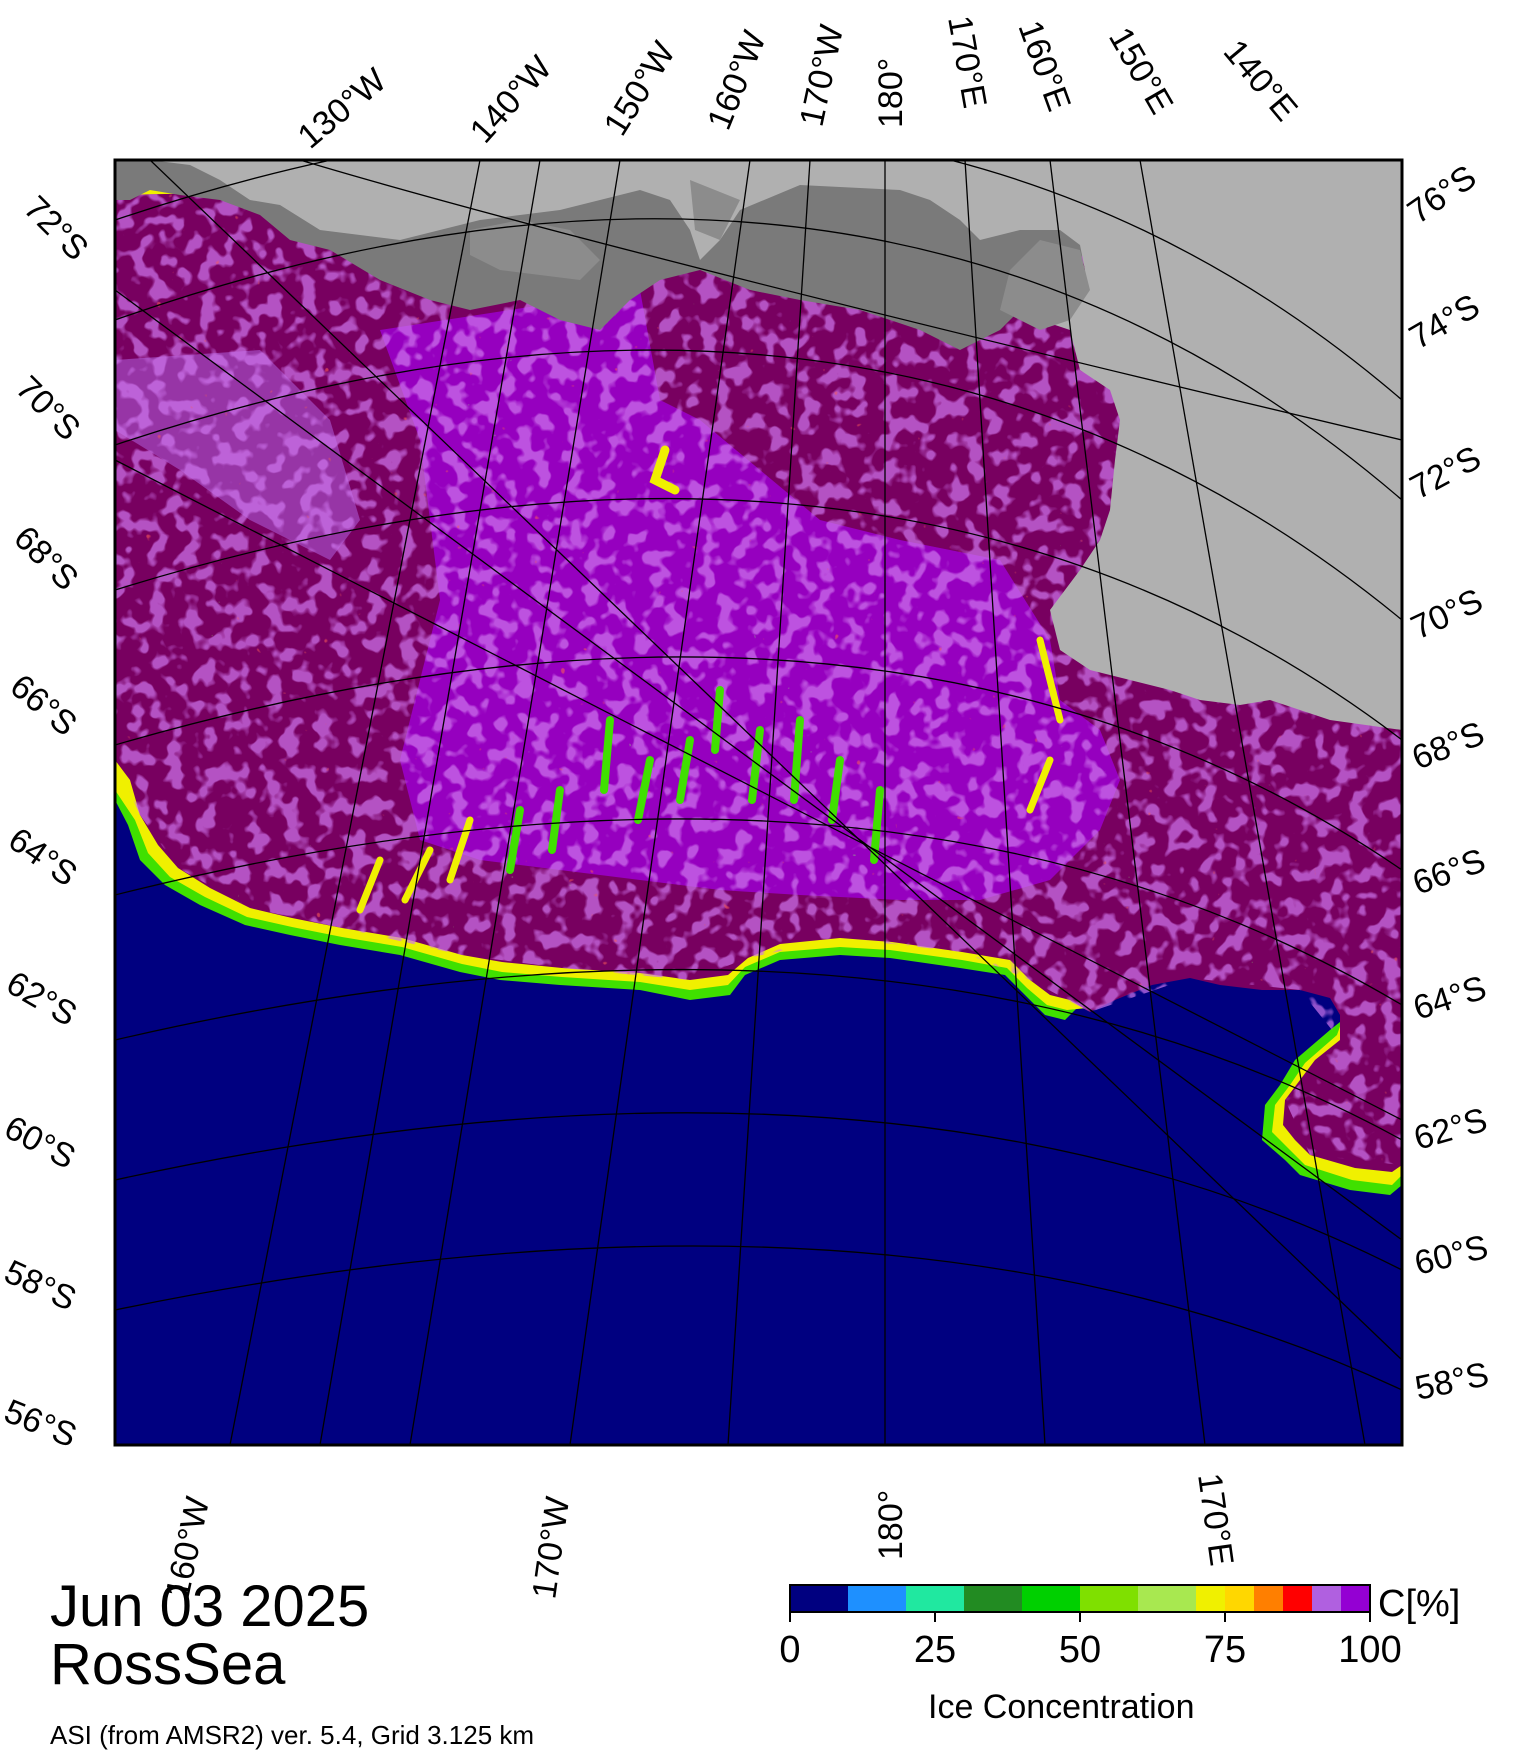  What do you see at coordinates (640, 88) in the screenshot?
I see `lon-label: 150°W` at bounding box center [640, 88].